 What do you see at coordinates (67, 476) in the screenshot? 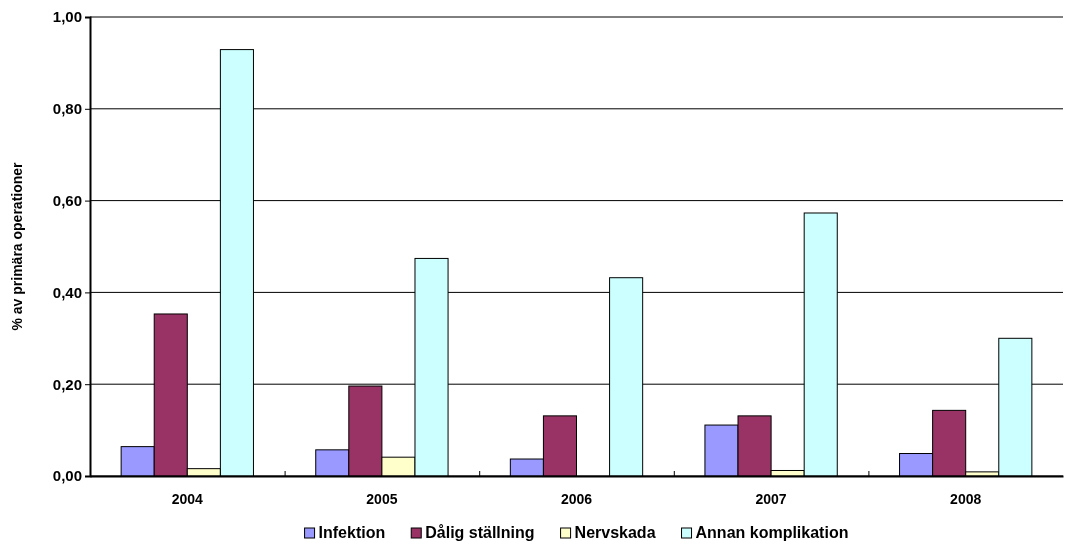
I see `y-tick-label: 0,00` at bounding box center [67, 476].